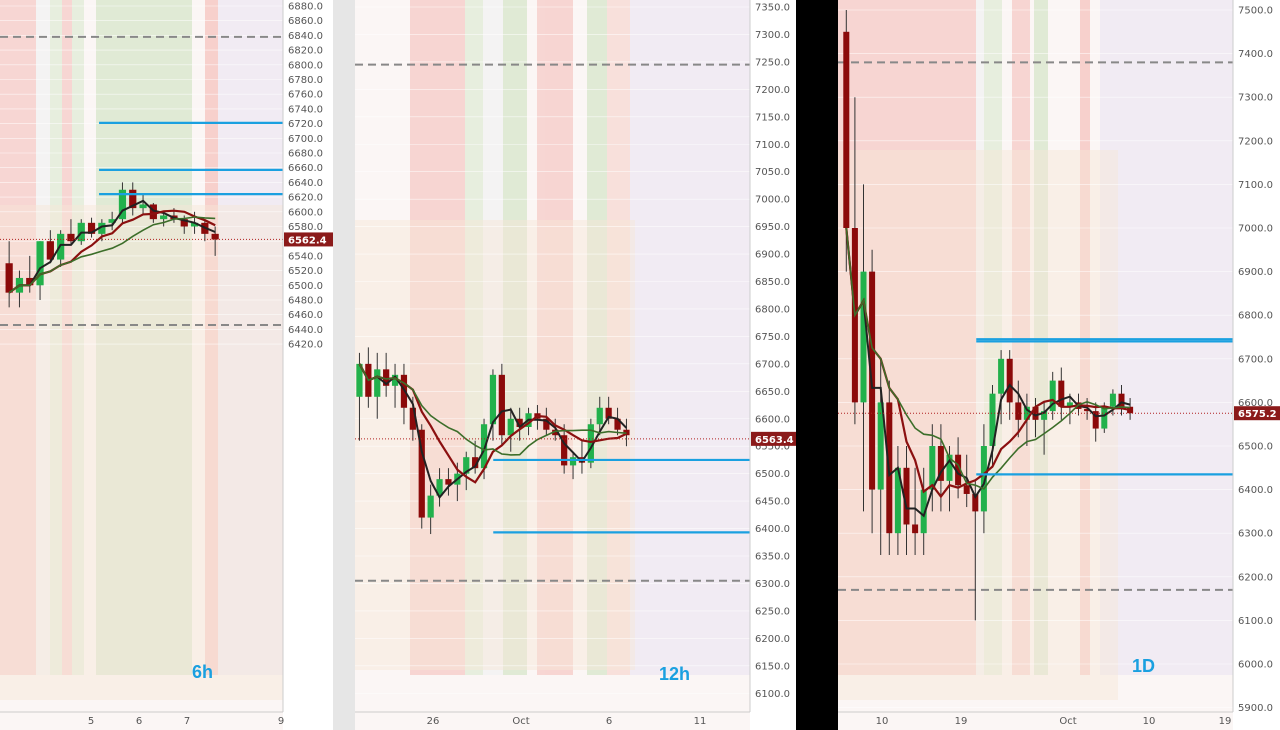  I want to click on y-tick-label: 6350.0, so click(772, 557).